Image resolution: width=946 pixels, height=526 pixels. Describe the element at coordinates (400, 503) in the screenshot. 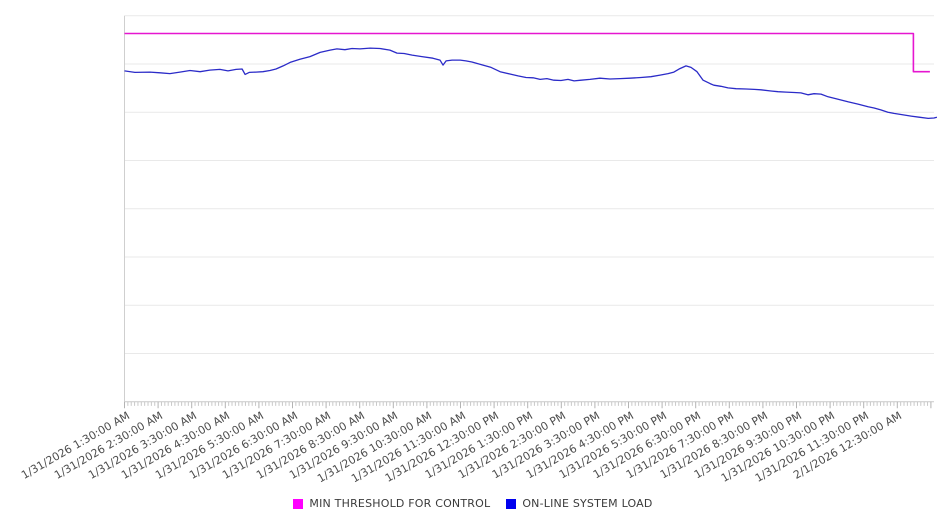

I see `legend-label-threshold: MIN THRESHOLD FOR CONTROL` at that location.